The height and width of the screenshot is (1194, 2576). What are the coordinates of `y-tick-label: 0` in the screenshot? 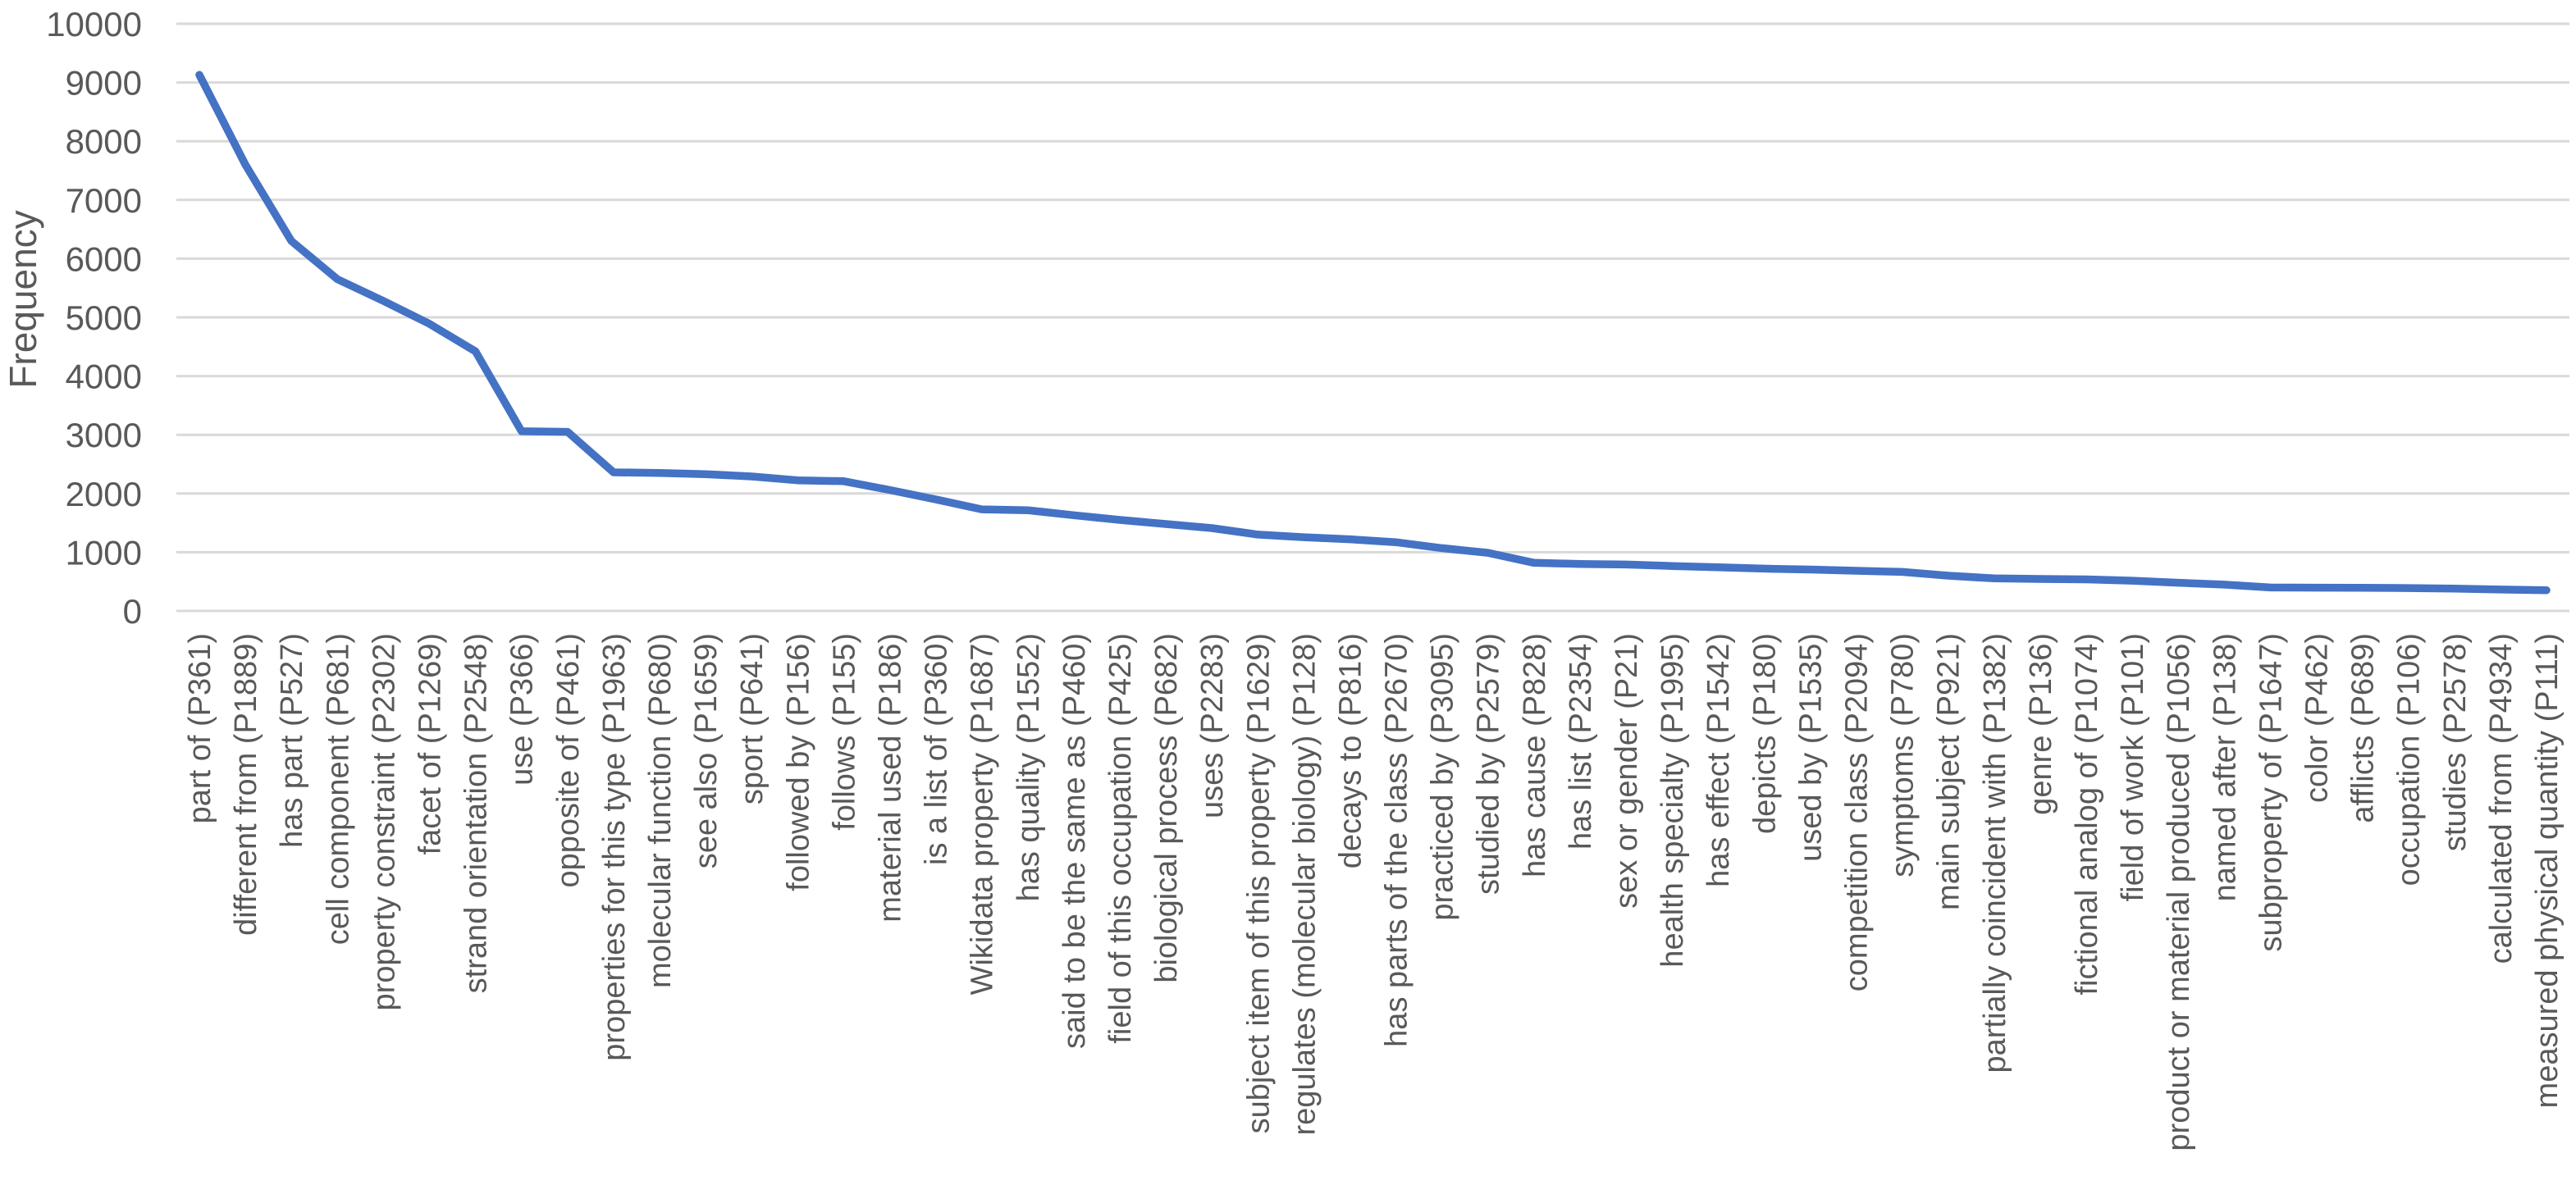 It's located at (133, 611).